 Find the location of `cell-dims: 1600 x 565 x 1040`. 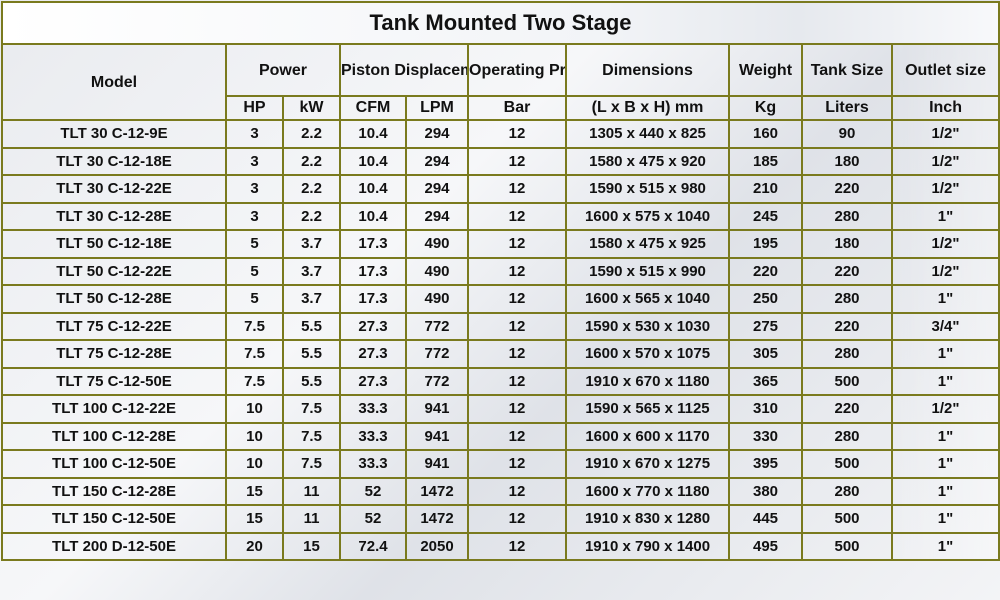

cell-dims: 1600 x 565 x 1040 is located at coordinates (647, 299).